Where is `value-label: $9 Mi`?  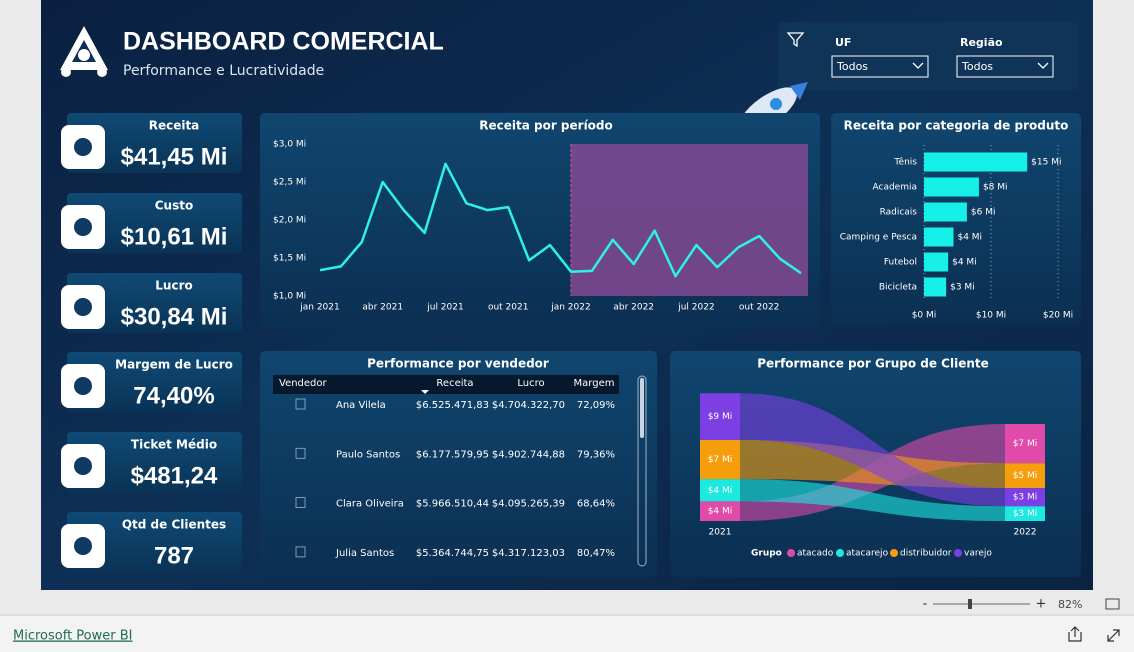 value-label: $9 Mi is located at coordinates (720, 417).